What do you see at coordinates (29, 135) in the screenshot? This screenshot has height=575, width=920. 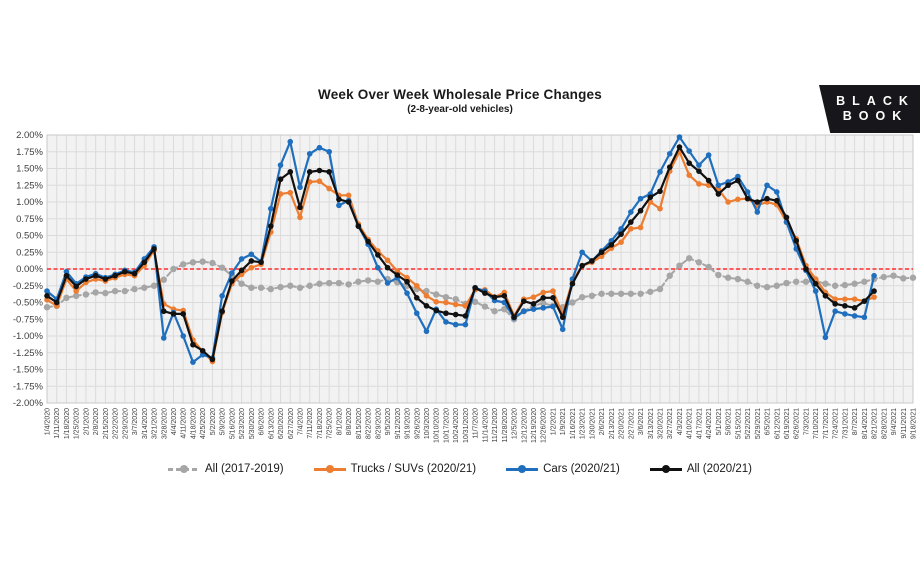 I see `svg-text: 2.00%` at bounding box center [29, 135].